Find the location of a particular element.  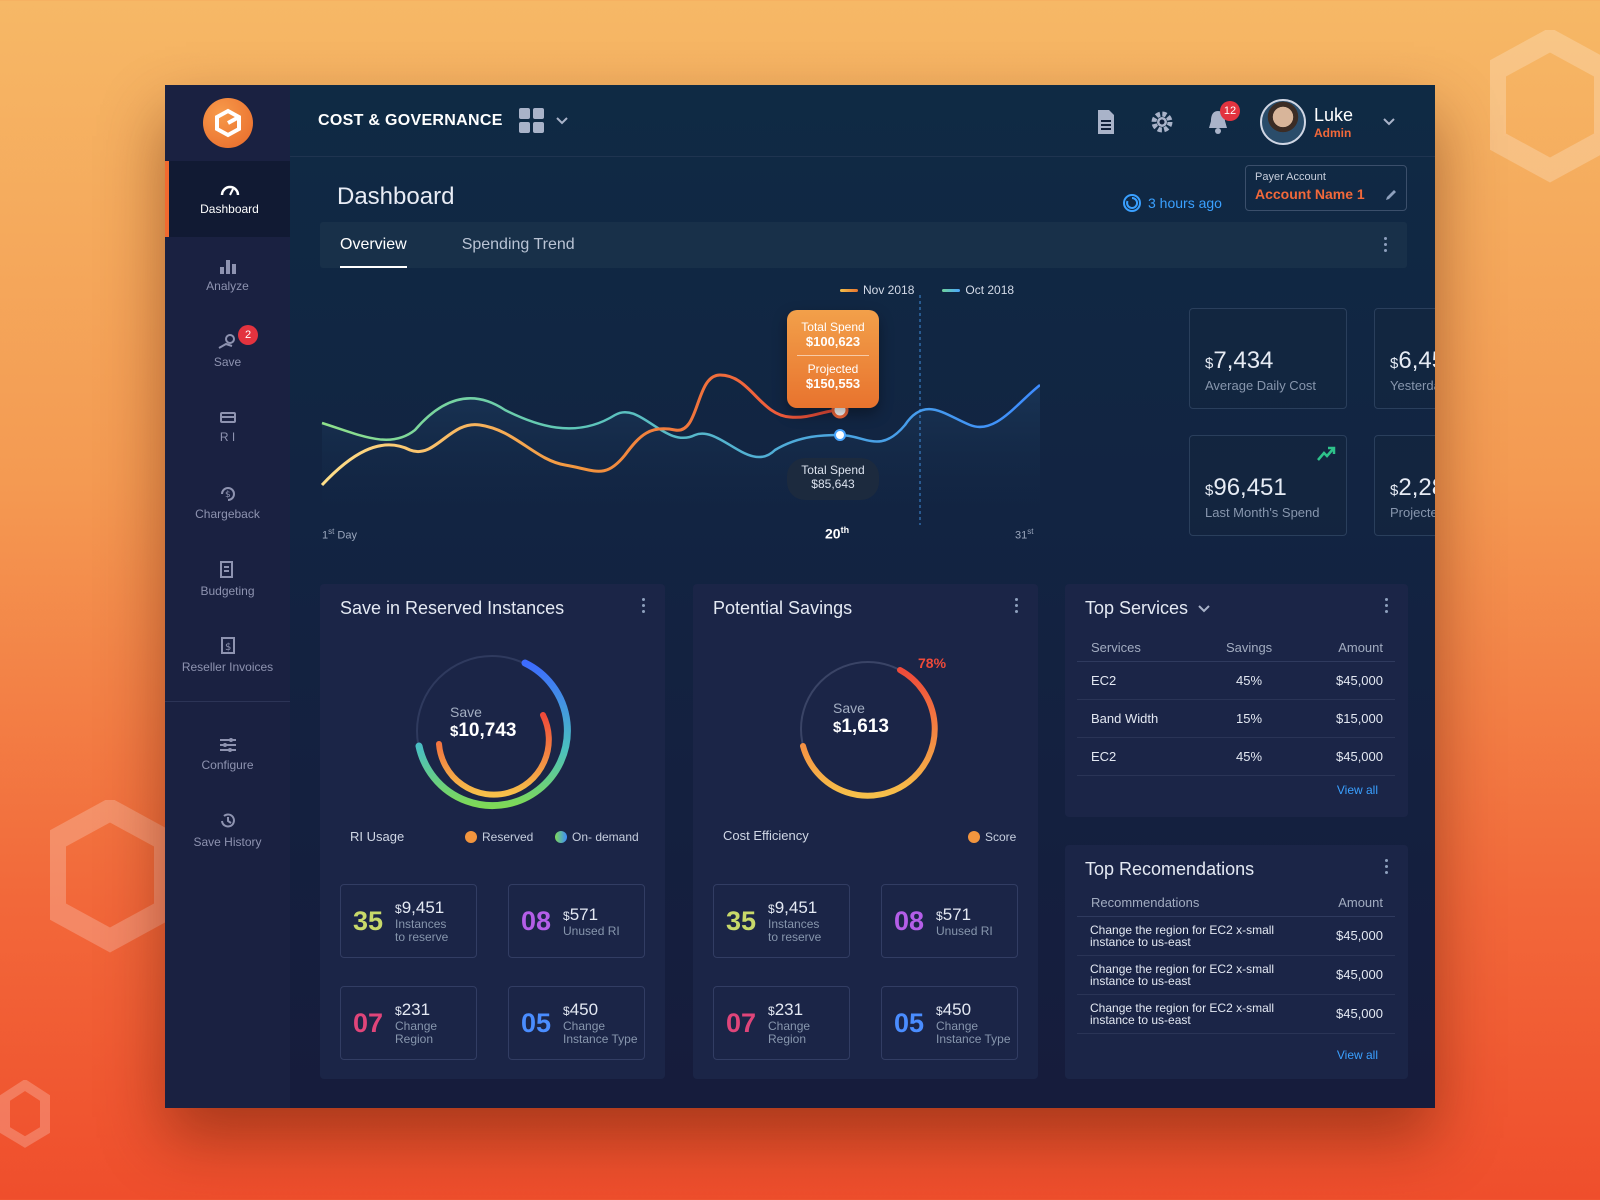

stat-card-average-daily: $7,434 Average Daily Cost is located at coordinates (1268, 358).